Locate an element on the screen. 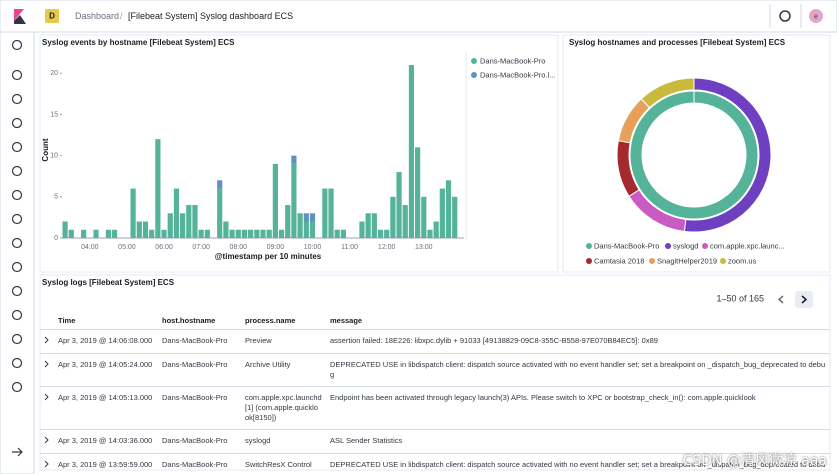 This screenshot has width=837, height=474. prev-page is located at coordinates (780, 299).